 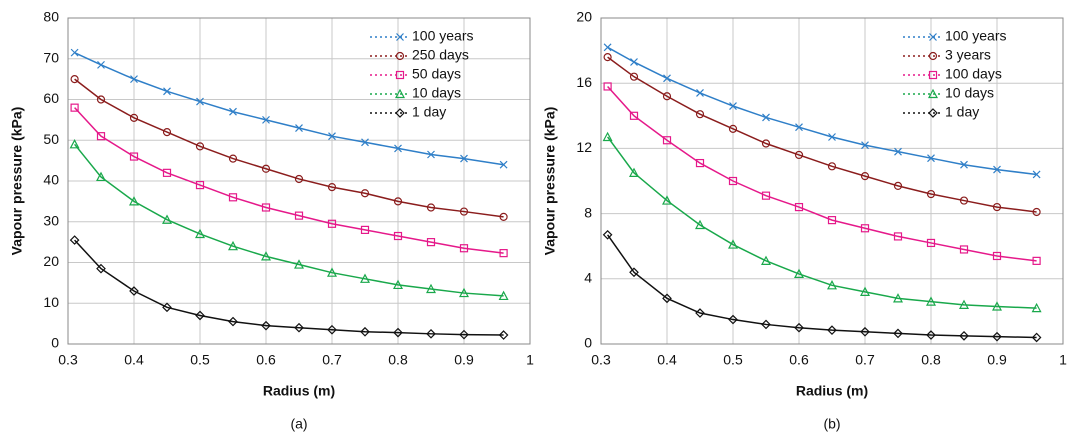 What do you see at coordinates (51, 57) in the screenshot?
I see `y-tick-label: 70` at bounding box center [51, 57].